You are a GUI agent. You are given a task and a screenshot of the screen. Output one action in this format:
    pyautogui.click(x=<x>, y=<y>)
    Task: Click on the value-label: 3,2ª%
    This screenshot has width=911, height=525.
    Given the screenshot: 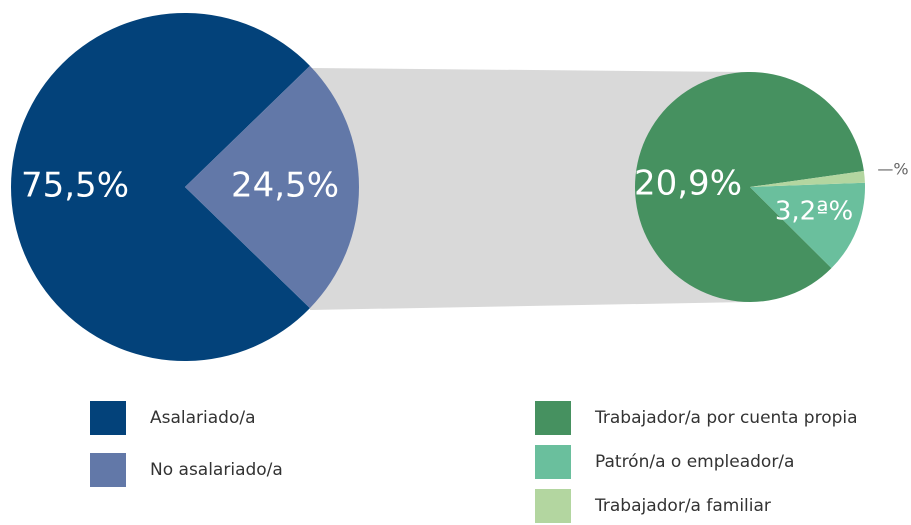 What is the action you would take?
    pyautogui.click(x=814, y=212)
    